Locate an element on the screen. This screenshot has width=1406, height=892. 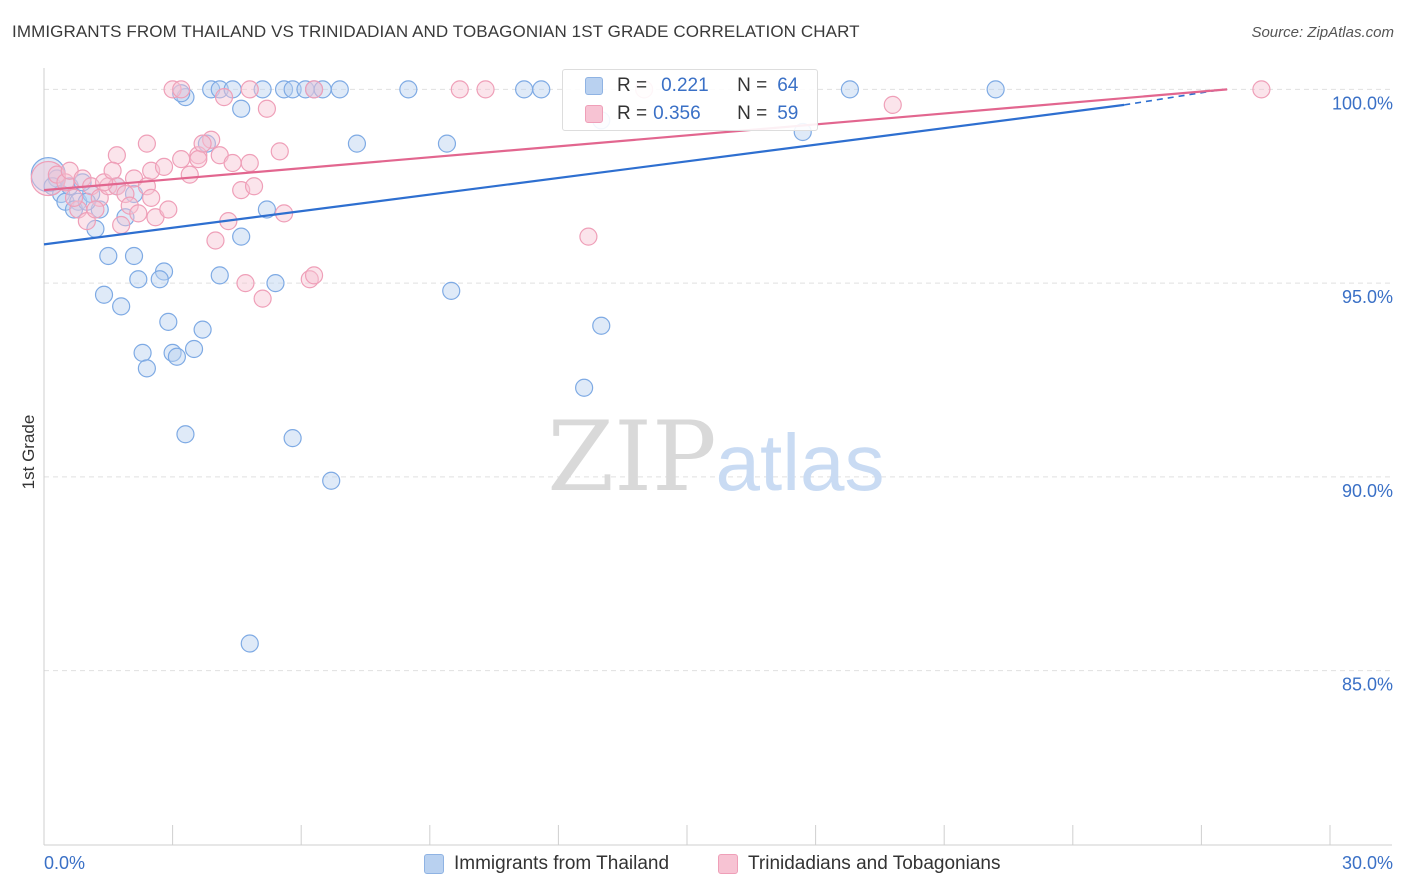
r-value: 0.356 is located at coordinates (677, 113).